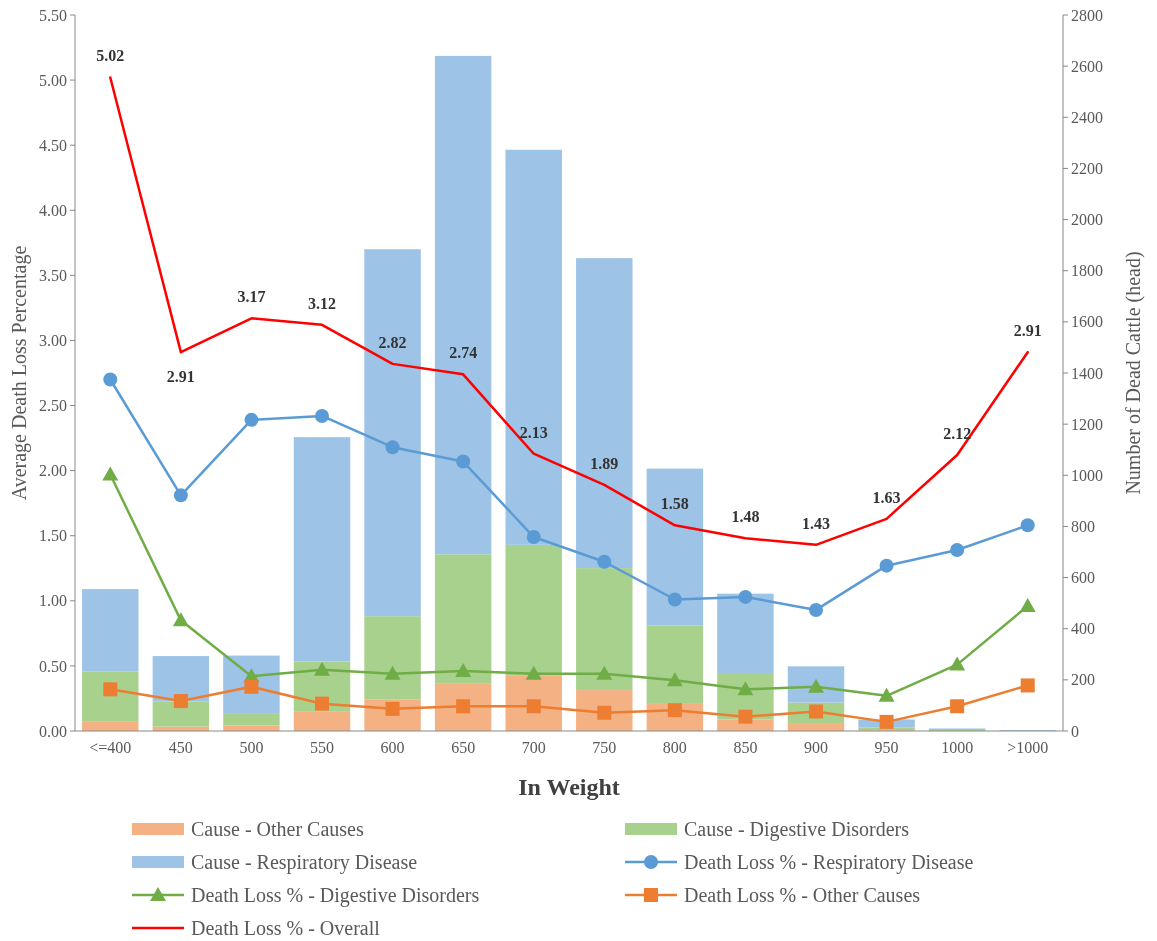 The width and height of the screenshot is (1157, 941). What do you see at coordinates (392, 342) in the screenshot?
I see `data-label: 2.82` at bounding box center [392, 342].